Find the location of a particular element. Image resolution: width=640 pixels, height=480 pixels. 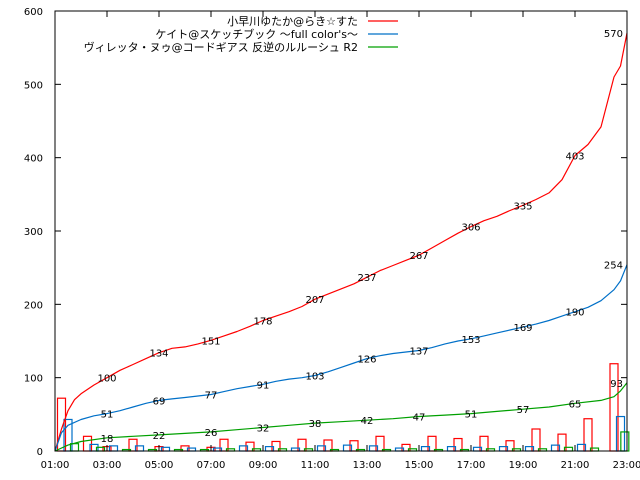

series-1-point-label: 335 is located at coordinates (522, 206).